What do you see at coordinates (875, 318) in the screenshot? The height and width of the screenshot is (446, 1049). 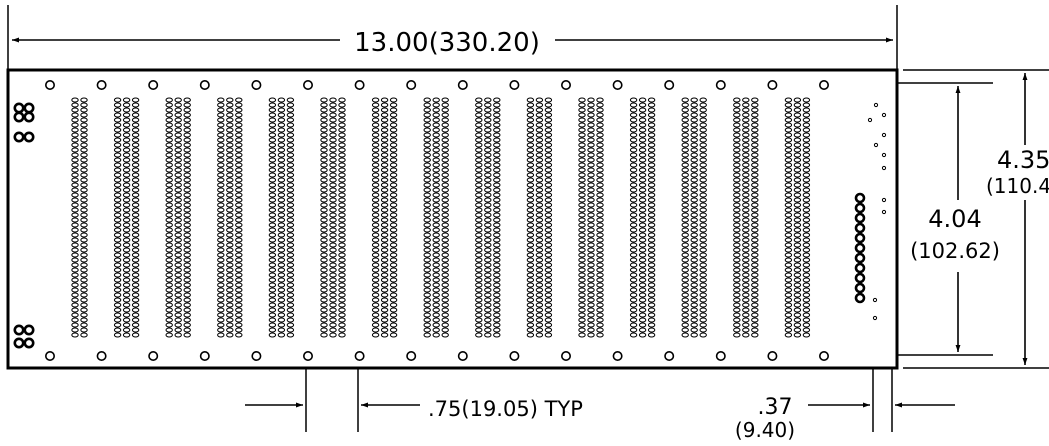 I see `via` at bounding box center [875, 318].